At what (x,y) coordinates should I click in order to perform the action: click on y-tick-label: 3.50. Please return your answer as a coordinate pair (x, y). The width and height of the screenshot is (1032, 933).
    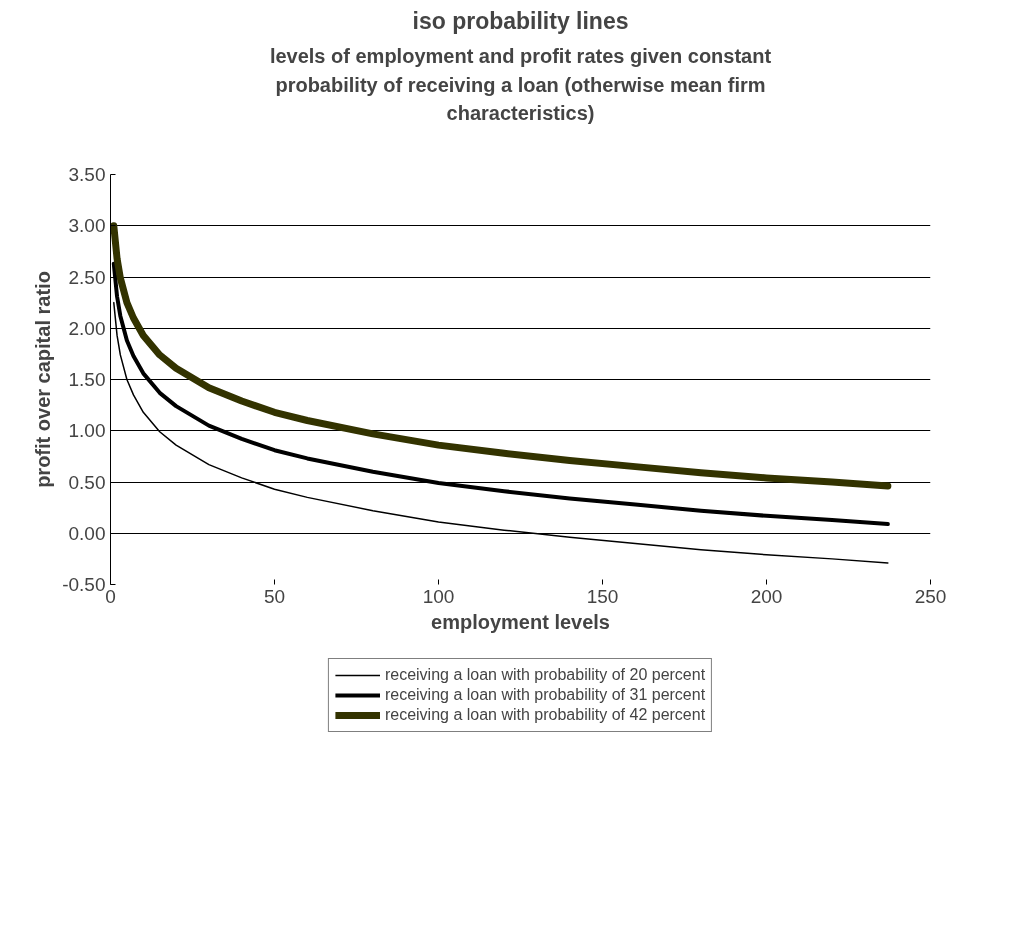
    Looking at the image, I should click on (87, 174).